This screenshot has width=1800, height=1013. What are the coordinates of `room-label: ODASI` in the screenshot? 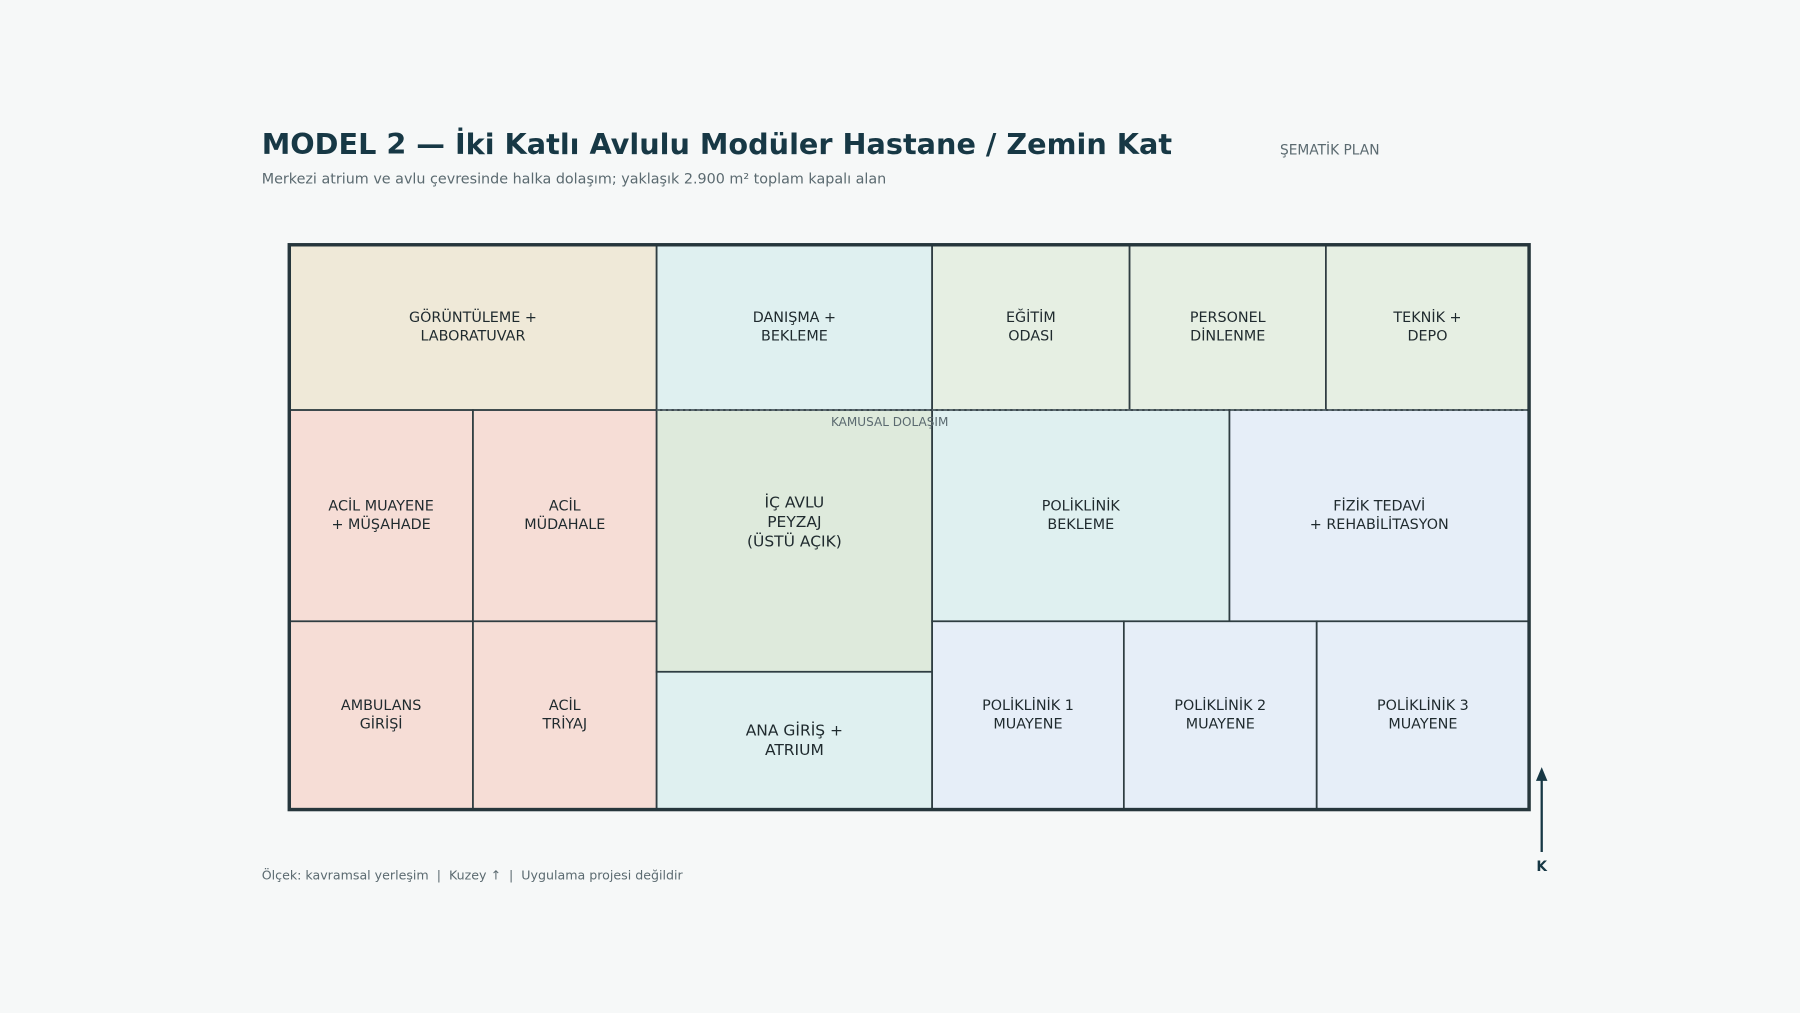 It's located at (1030, 337).